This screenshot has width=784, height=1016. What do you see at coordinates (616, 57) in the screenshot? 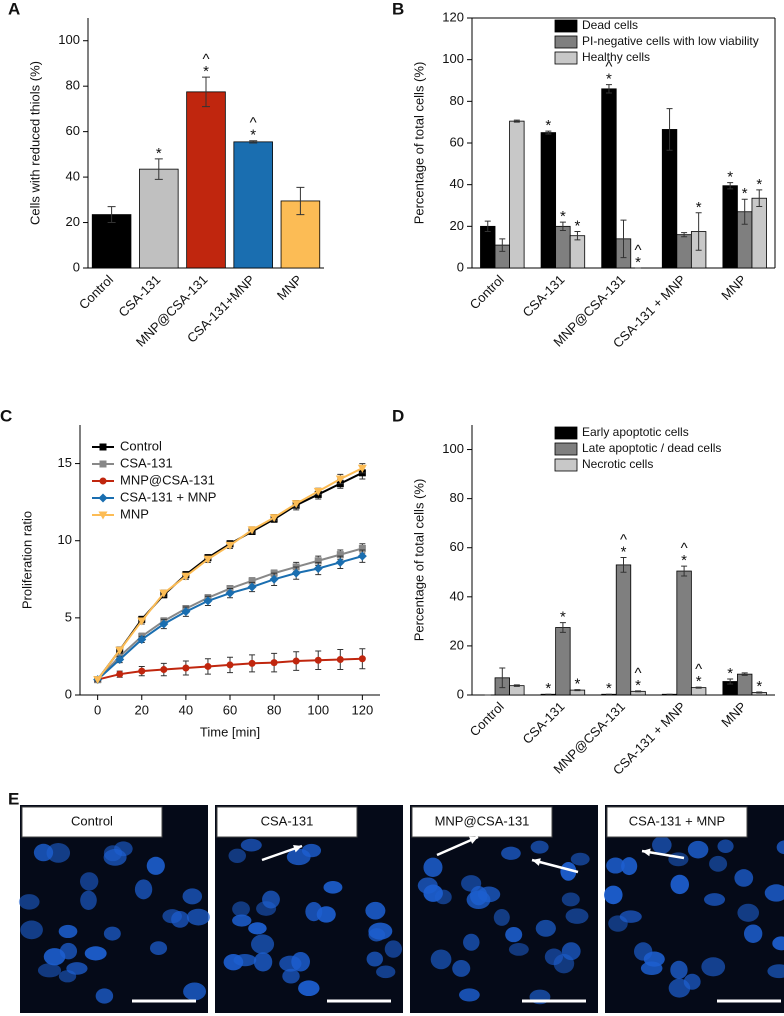
I see `legend-label: Healthy cells` at bounding box center [616, 57].